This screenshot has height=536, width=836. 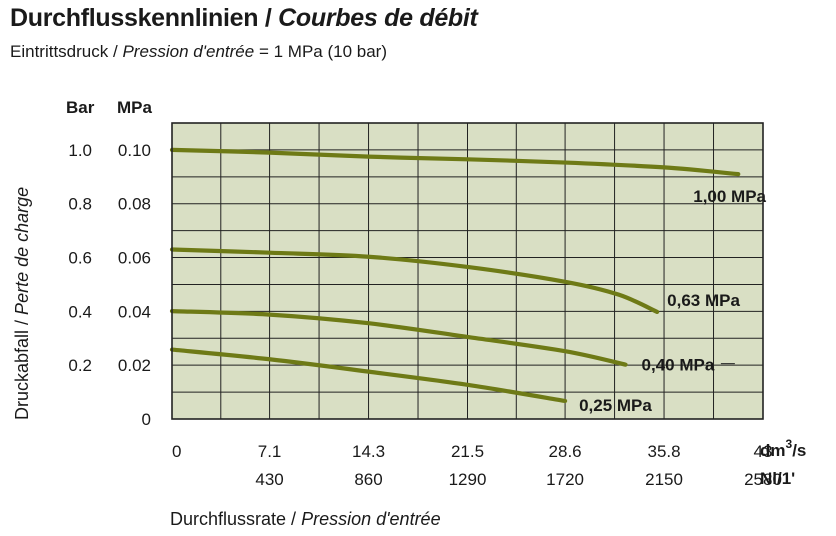 What do you see at coordinates (80, 365) in the screenshot?
I see `y-tick-label-bar: 0.2` at bounding box center [80, 365].